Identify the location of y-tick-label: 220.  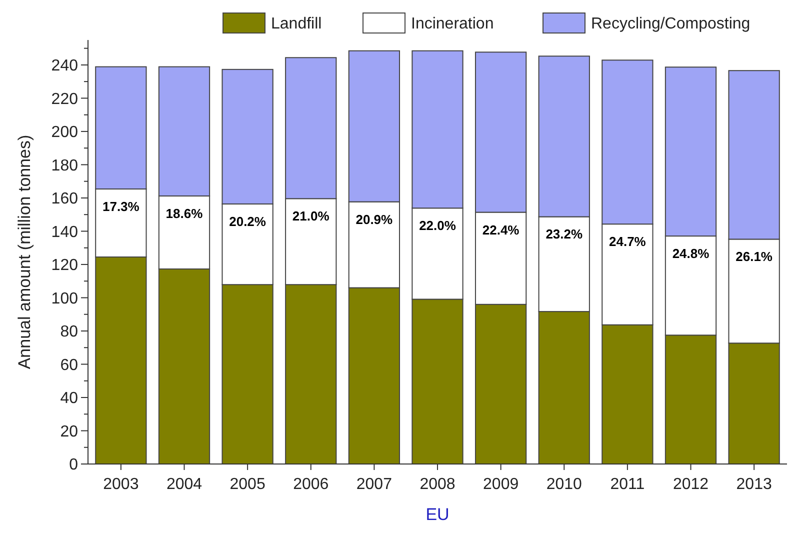
(64, 99).